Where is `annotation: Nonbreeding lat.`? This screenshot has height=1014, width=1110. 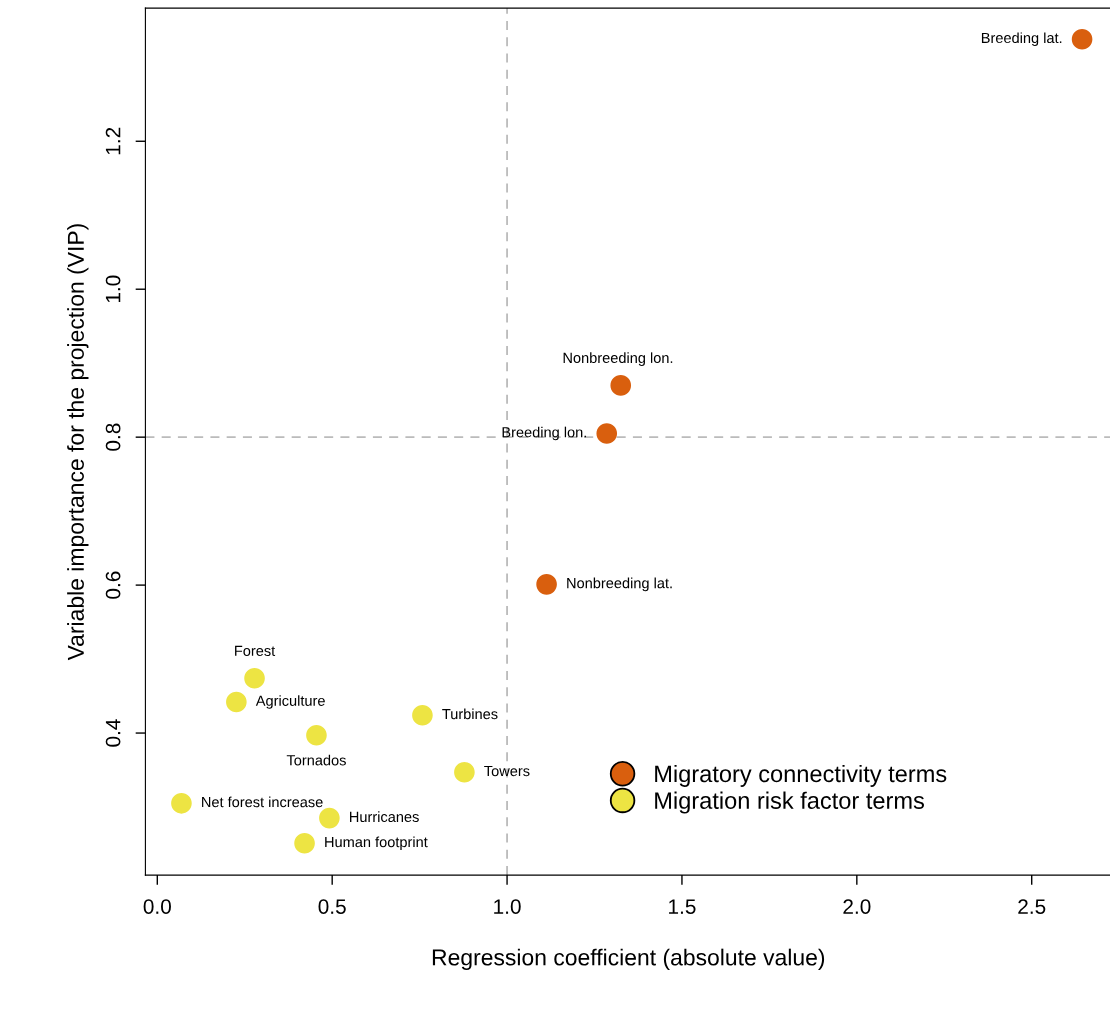
annotation: Nonbreeding lat. is located at coordinates (619, 584).